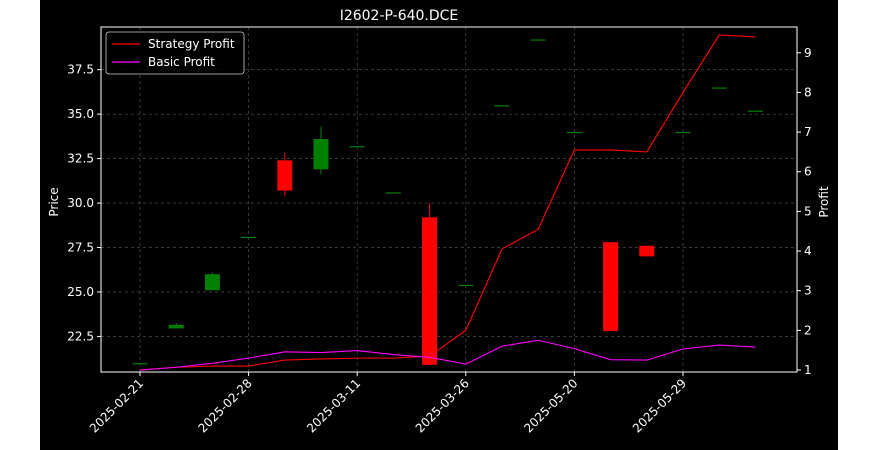 The height and width of the screenshot is (450, 878). What do you see at coordinates (808, 172) in the screenshot?
I see `y-tick-label-right: 6` at bounding box center [808, 172].